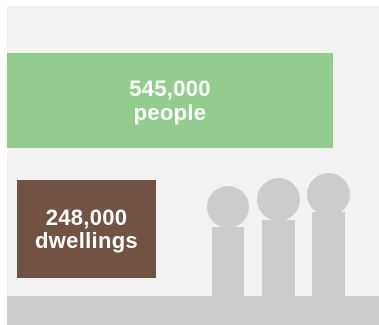 The image size is (379, 325). What do you see at coordinates (170, 112) in the screenshot?
I see `people-label: people` at bounding box center [170, 112].